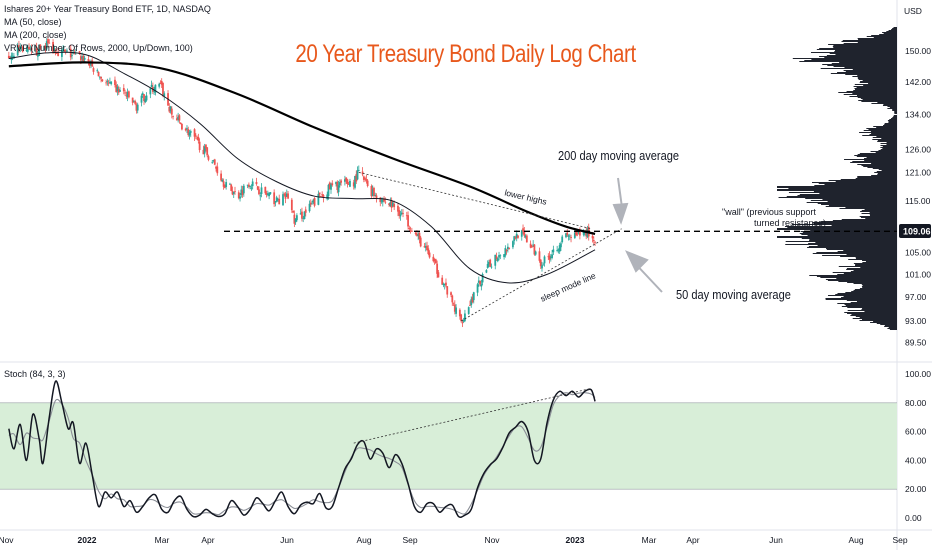 The image size is (932, 550). I want to click on annotation-arrows, so click(637, 235).